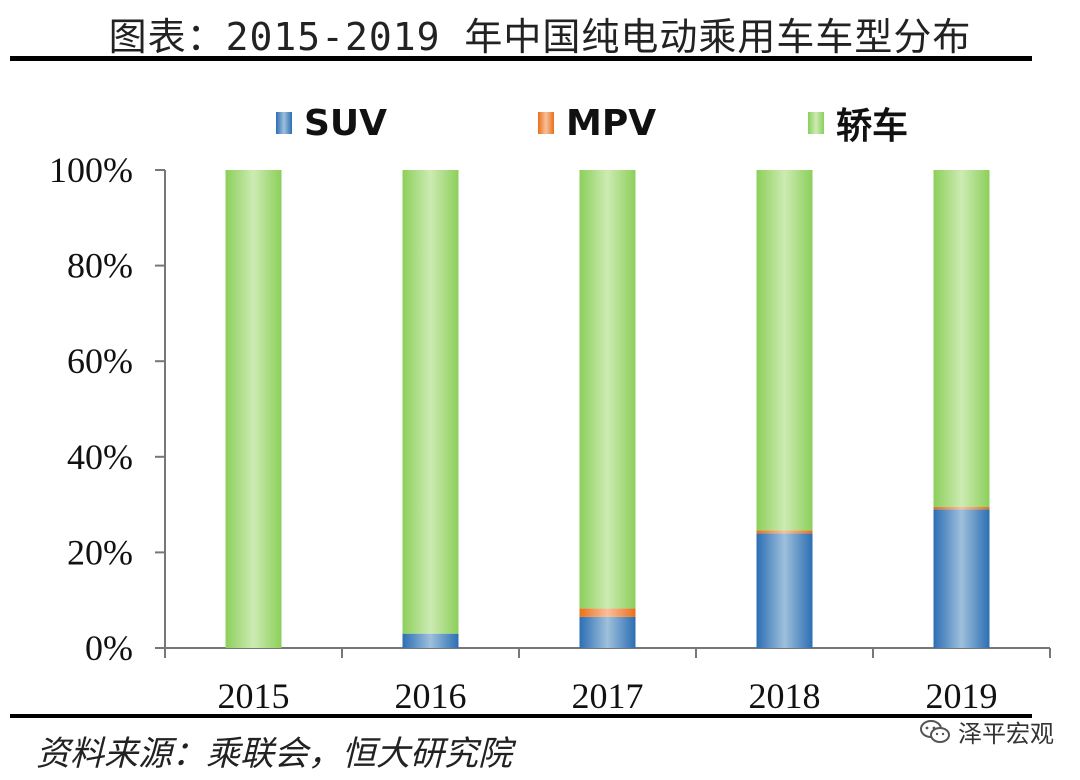 The image size is (1080, 780). What do you see at coordinates (784, 590) in the screenshot?
I see `bar-SUV-2018` at bounding box center [784, 590].